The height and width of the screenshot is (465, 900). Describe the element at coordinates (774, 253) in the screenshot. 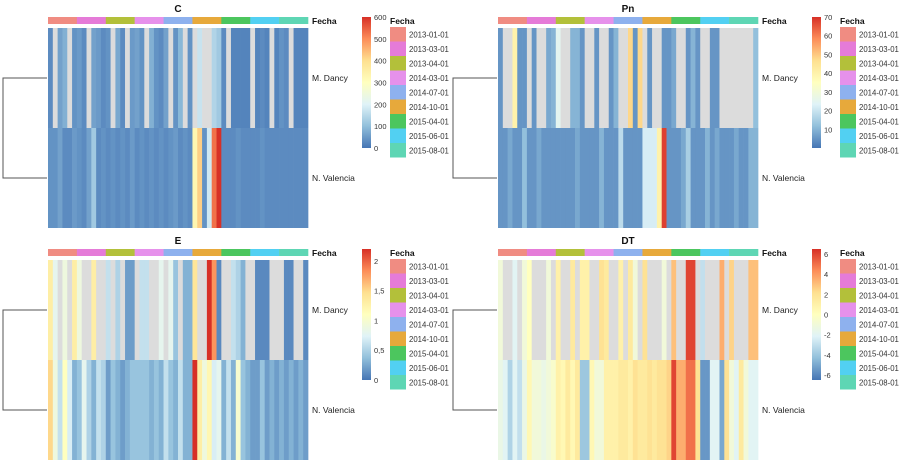

I see `annotation-label: Fecha` at that location.